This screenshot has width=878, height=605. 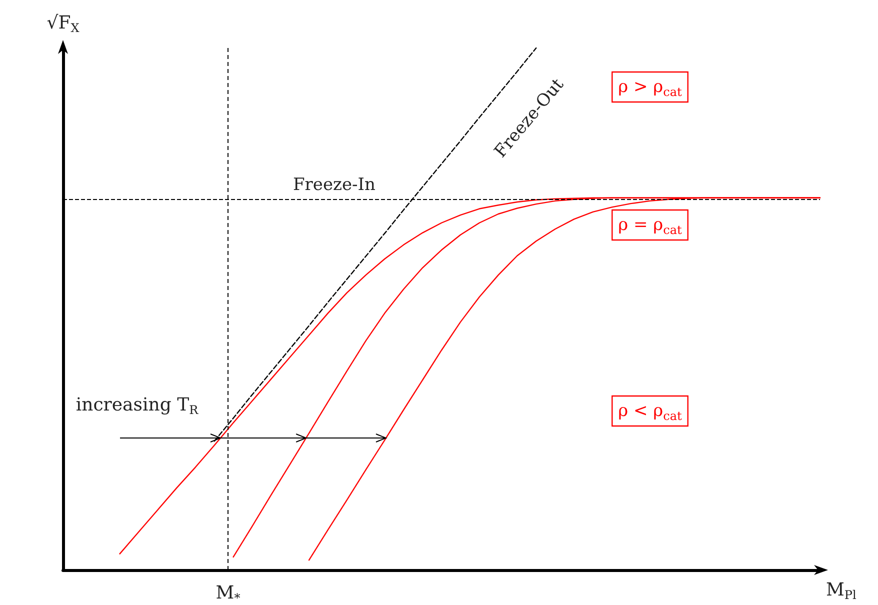 I want to click on text: M*, so click(x=228, y=593).